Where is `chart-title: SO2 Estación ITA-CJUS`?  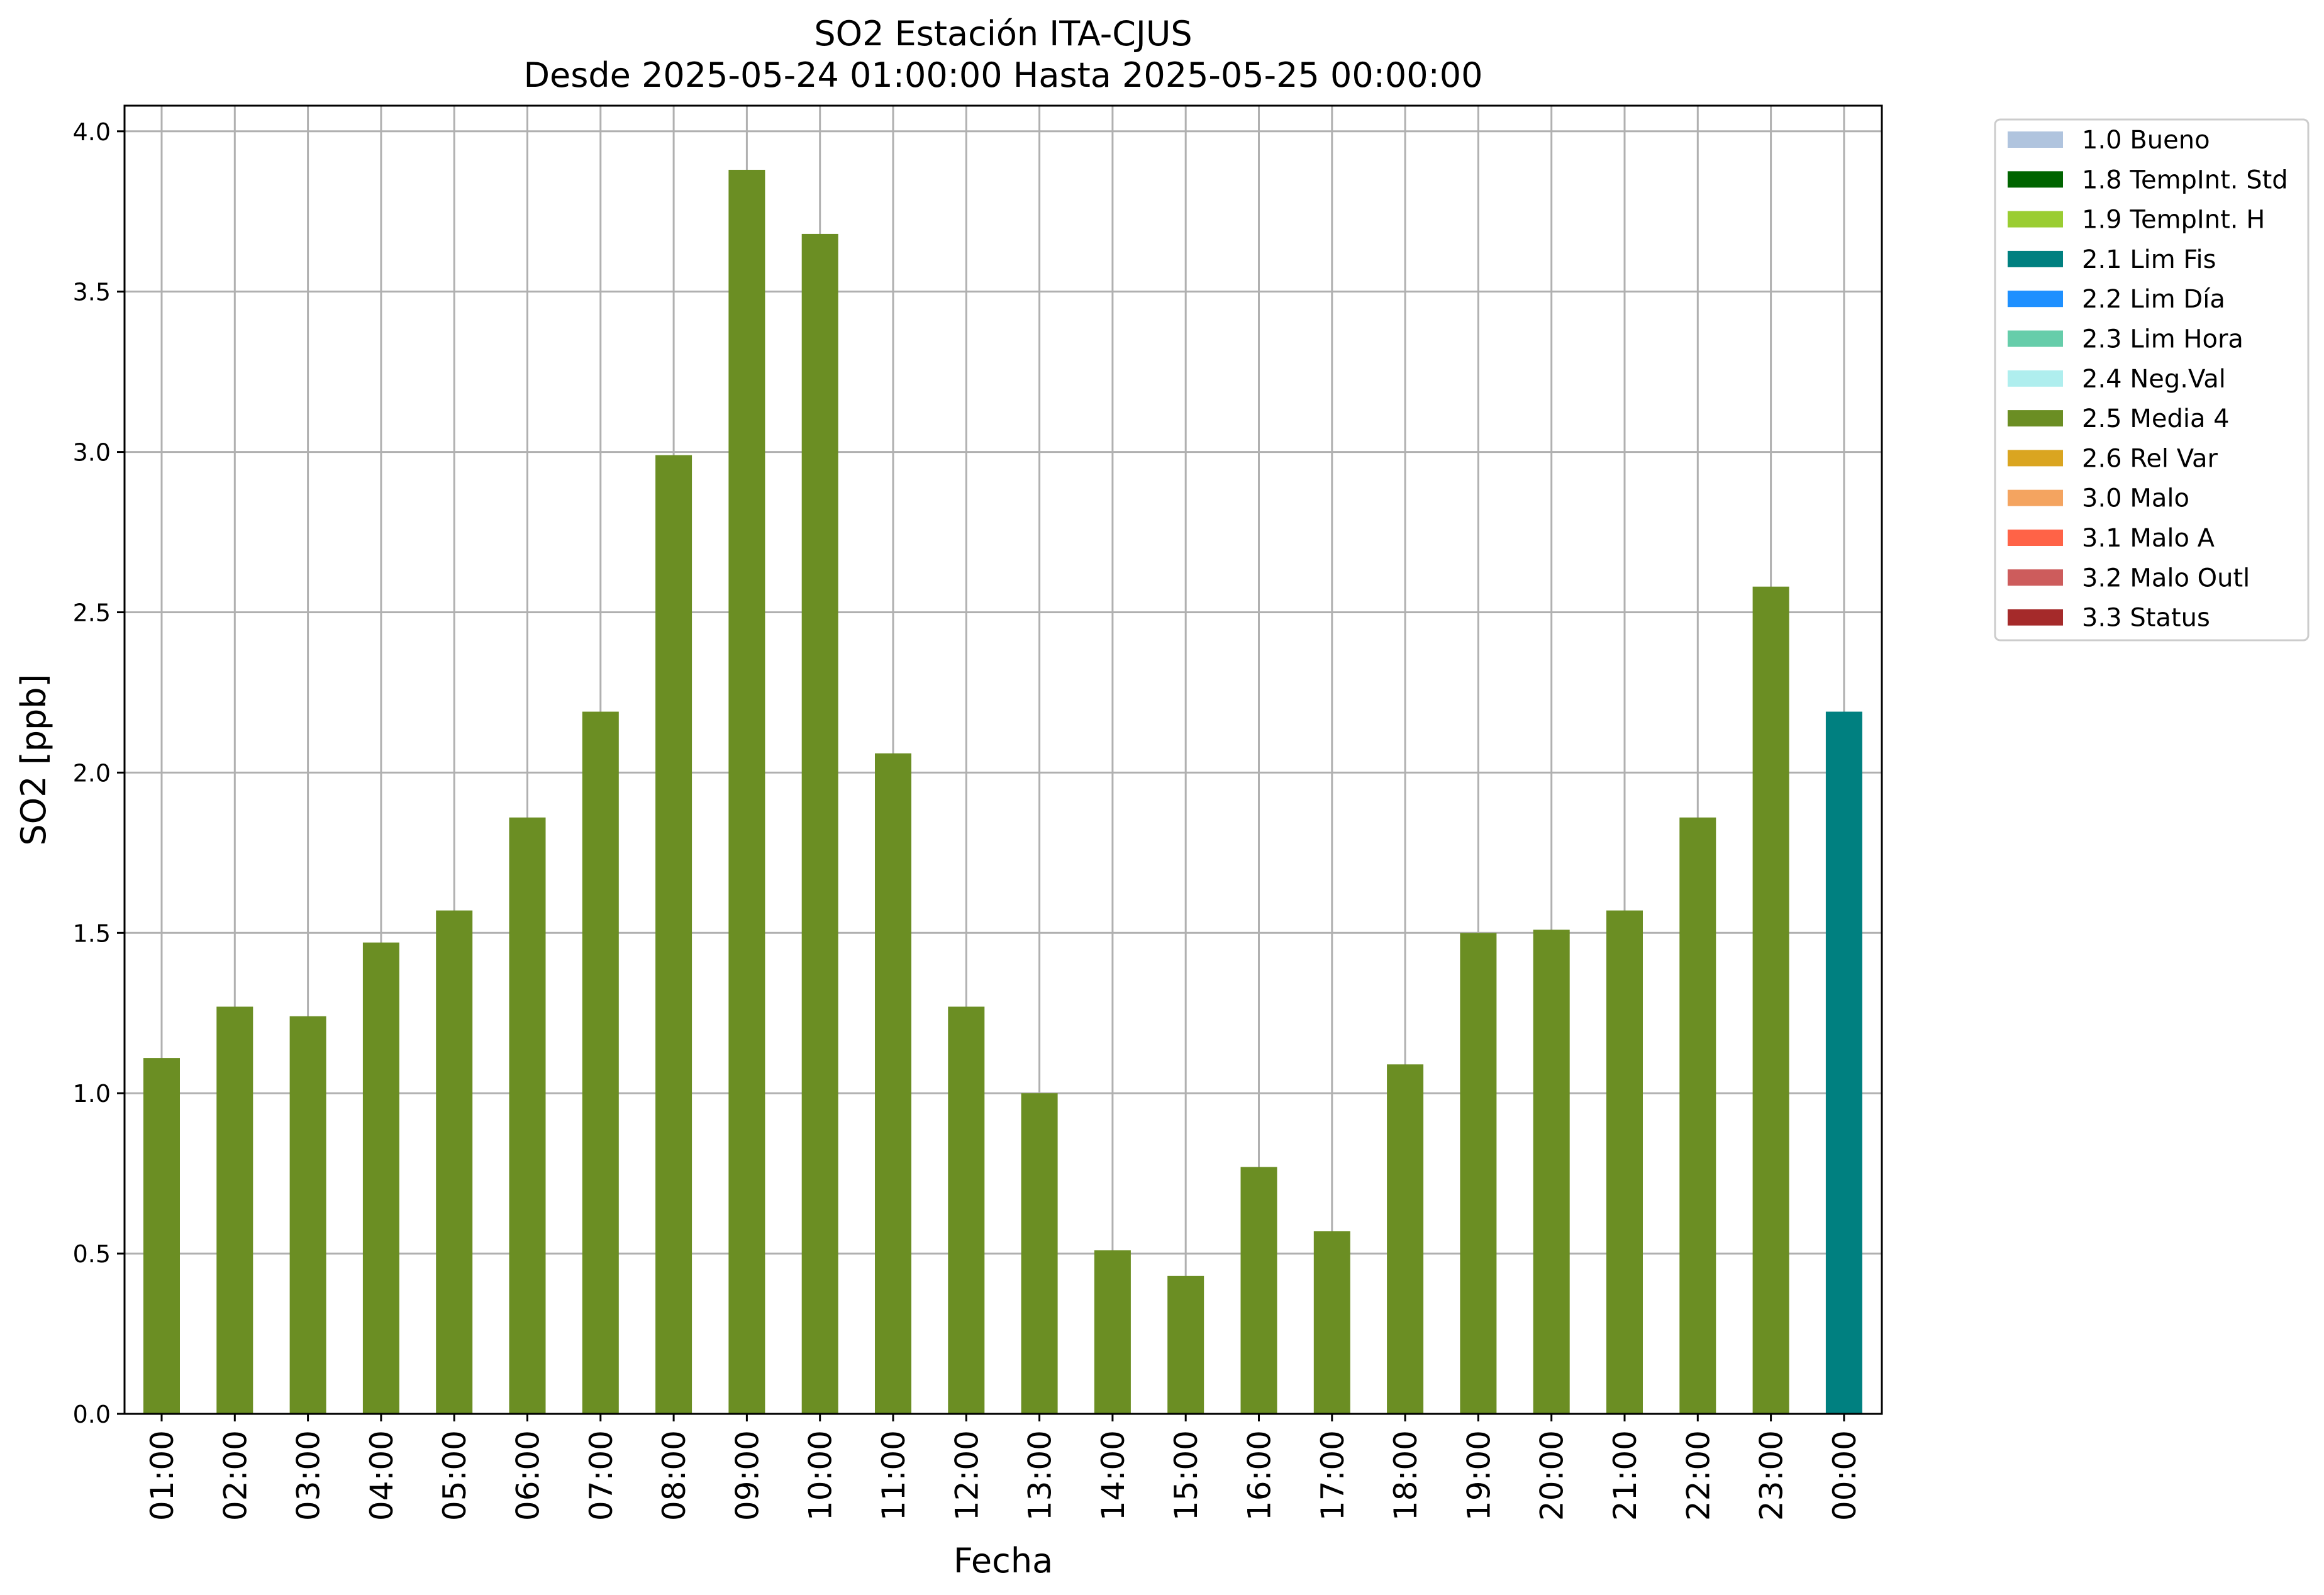 chart-title: SO2 Estación ITA-CJUS is located at coordinates (1003, 33).